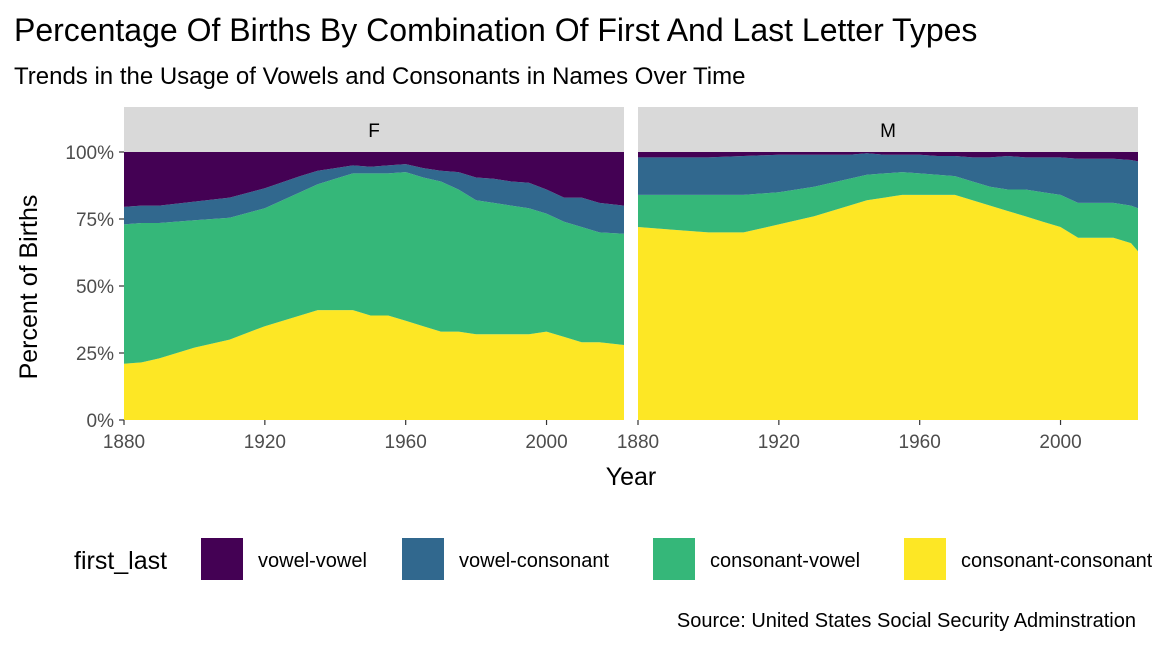 The height and width of the screenshot is (648, 1152). I want to click on y-tick-label: 75%, so click(95, 220).